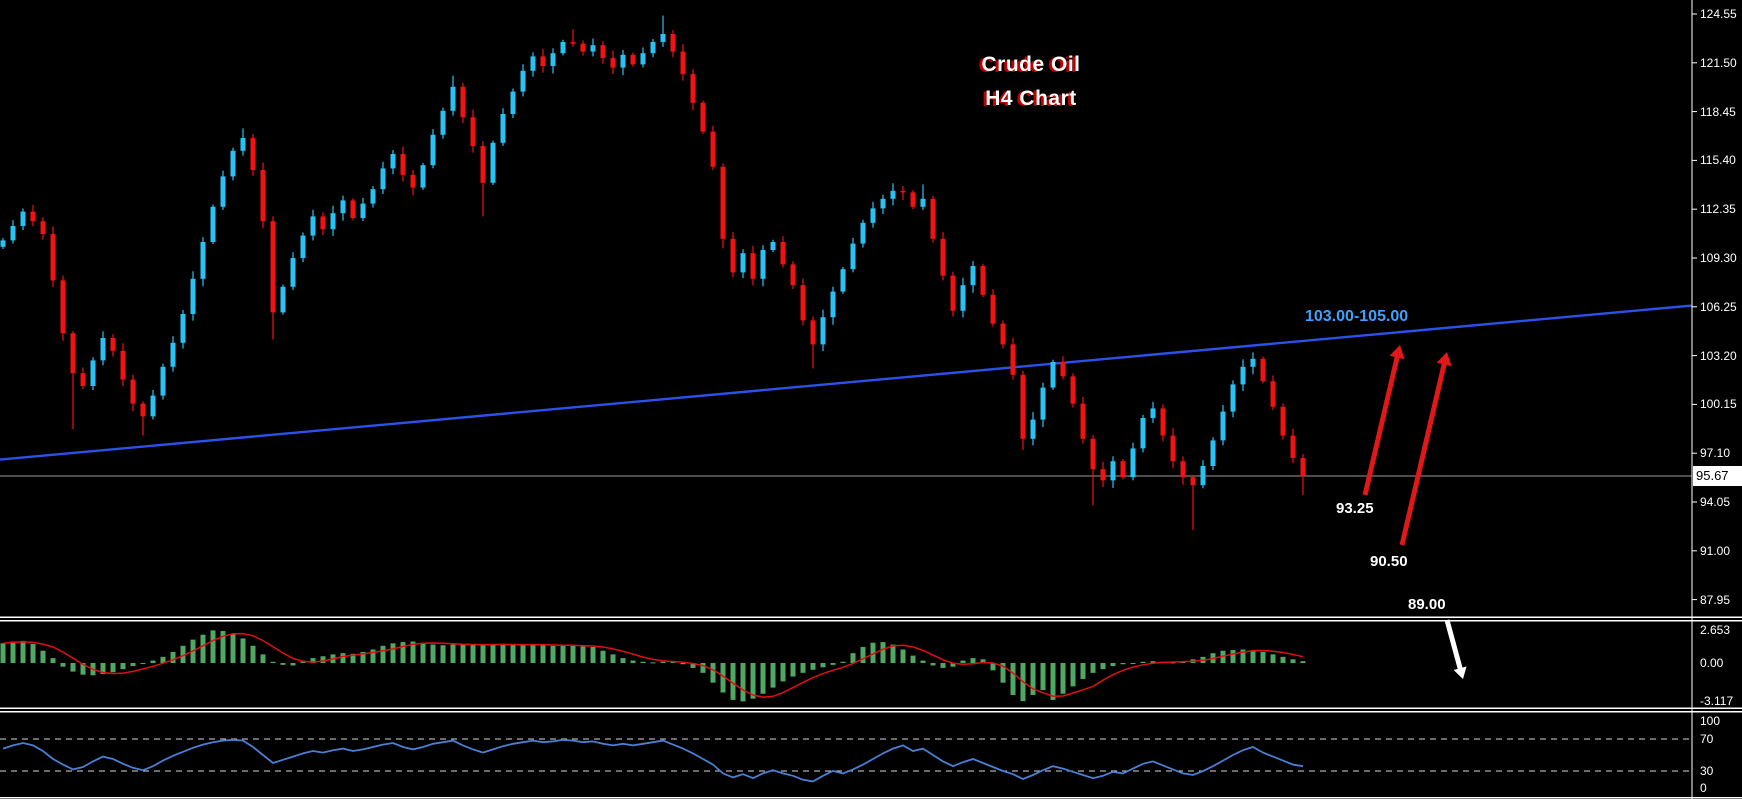 The height and width of the screenshot is (799, 1742). Describe the element at coordinates (1355, 508) in the screenshot. I see `target-level-93-25: 93.25` at that location.